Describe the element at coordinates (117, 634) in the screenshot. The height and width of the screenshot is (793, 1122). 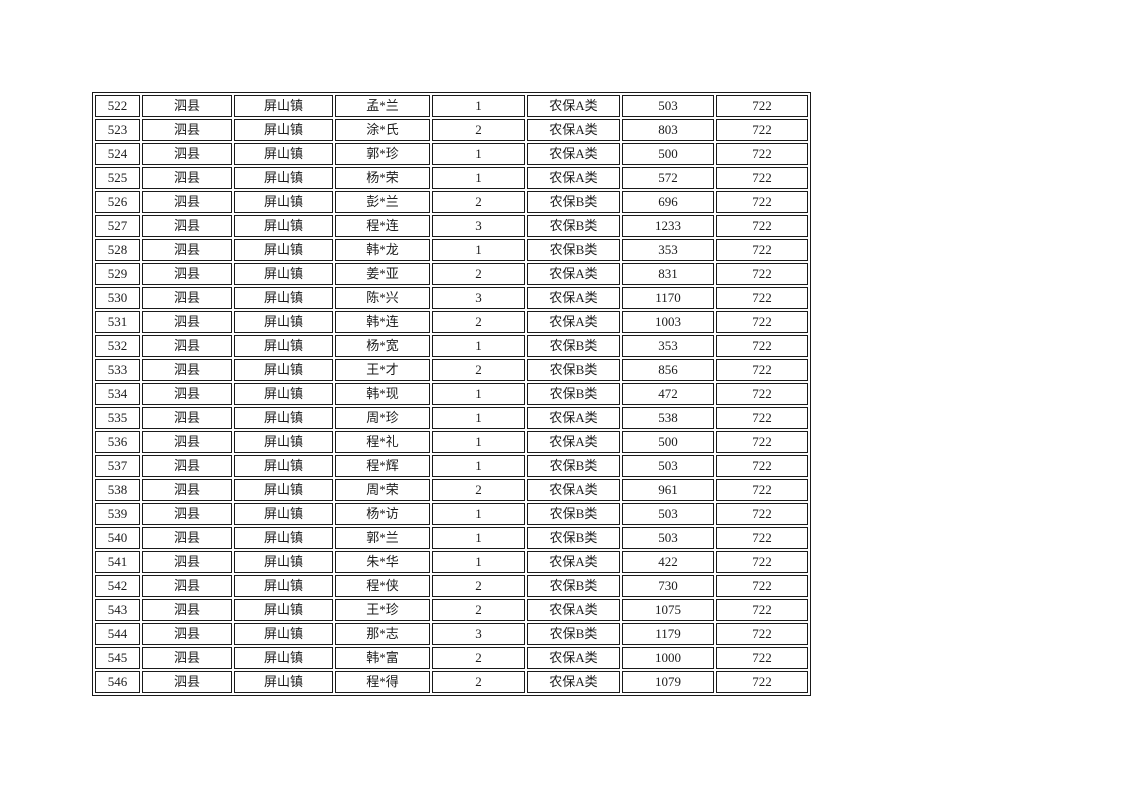
I see `cell-seq: 544` at that location.